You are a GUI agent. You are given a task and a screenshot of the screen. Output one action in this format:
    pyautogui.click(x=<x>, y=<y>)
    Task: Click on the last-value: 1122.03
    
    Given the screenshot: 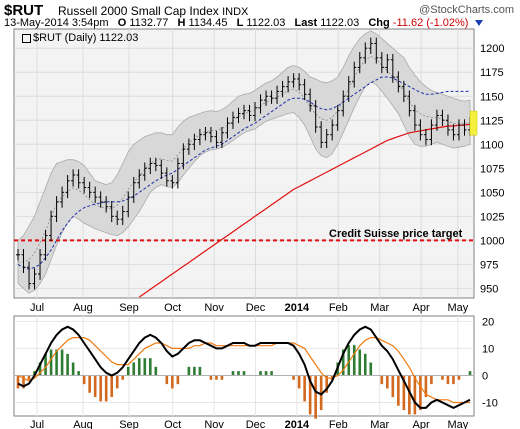 What is the action you would take?
    pyautogui.click(x=340, y=23)
    